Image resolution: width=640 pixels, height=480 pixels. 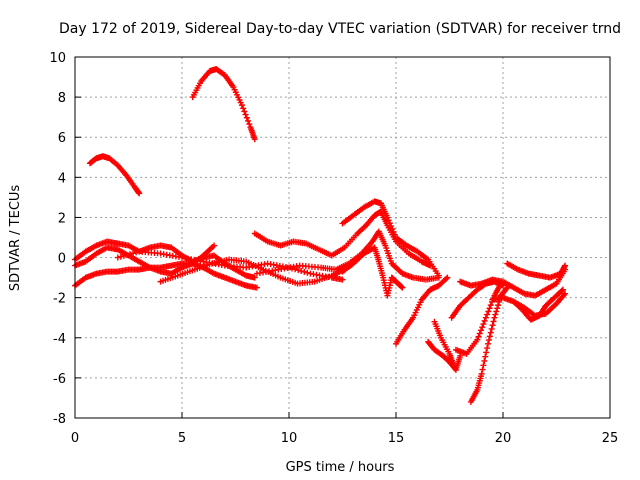 What do you see at coordinates (390, 238) in the screenshot?
I see `series-arc-g` at bounding box center [390, 238].